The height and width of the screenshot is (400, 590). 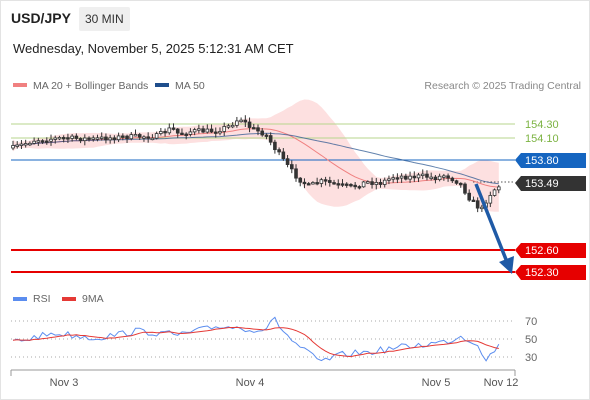 I want to click on forecast-arrow-head-icon, so click(x=506, y=265).